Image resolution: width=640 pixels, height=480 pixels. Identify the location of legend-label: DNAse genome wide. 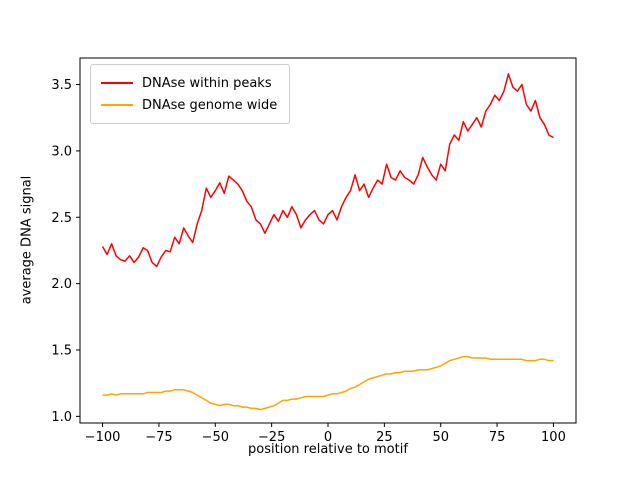
(210, 105).